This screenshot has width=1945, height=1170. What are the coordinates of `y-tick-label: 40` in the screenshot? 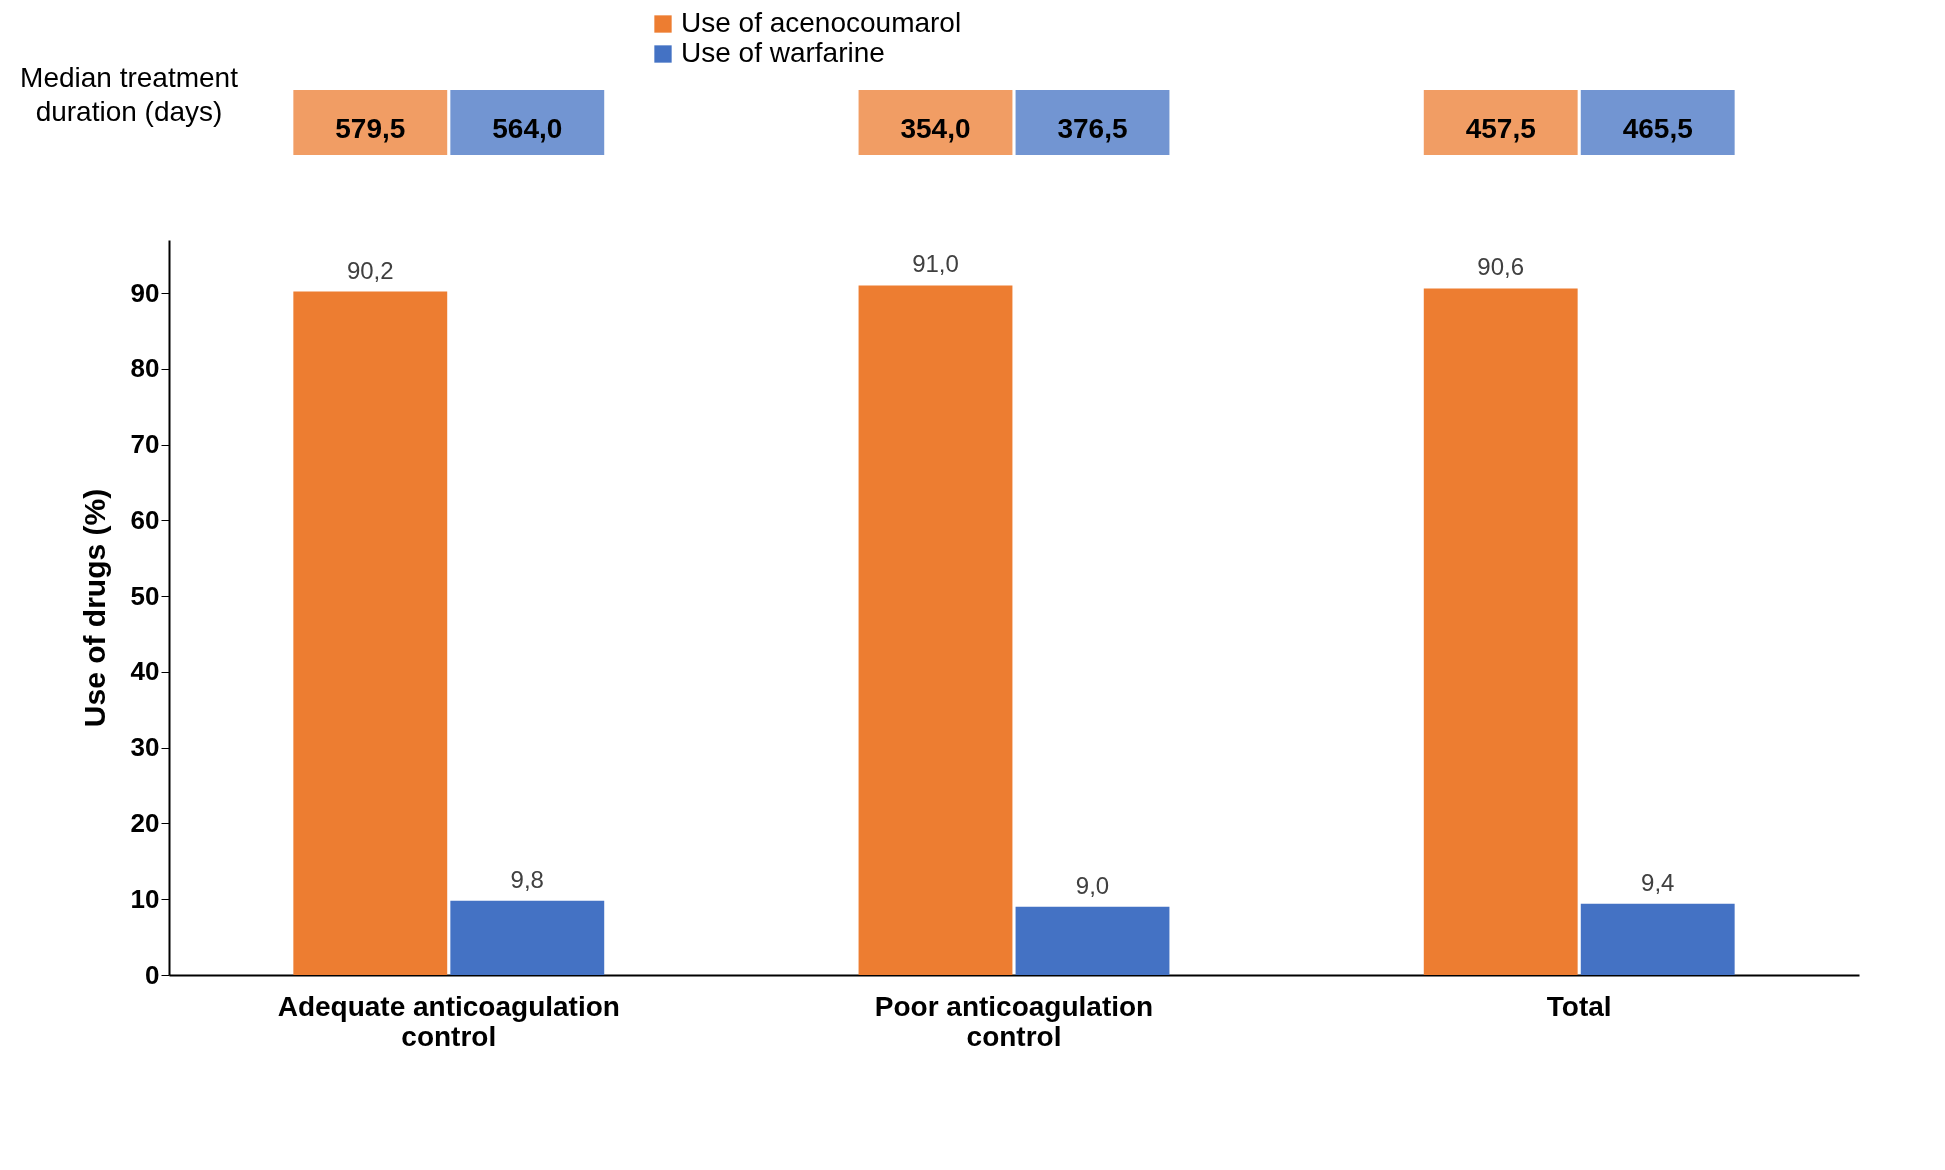 It's located at (145, 671).